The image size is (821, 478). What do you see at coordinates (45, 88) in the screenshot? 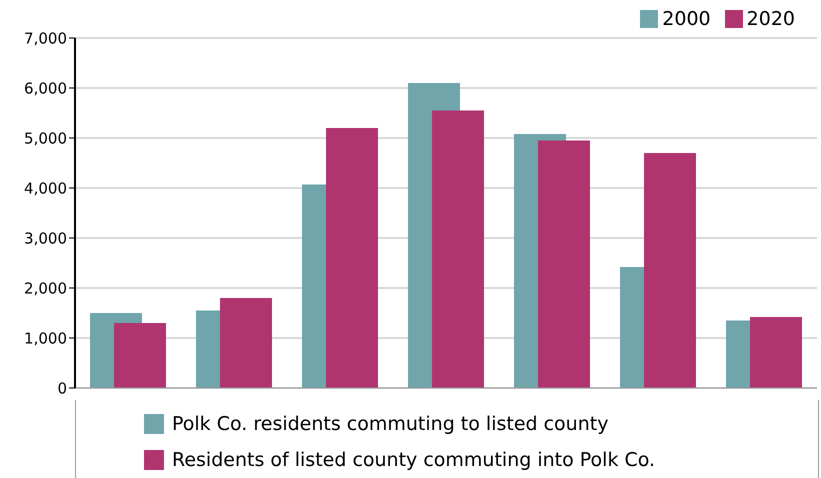
I see `y-tick-label: 6,000` at bounding box center [45, 88].